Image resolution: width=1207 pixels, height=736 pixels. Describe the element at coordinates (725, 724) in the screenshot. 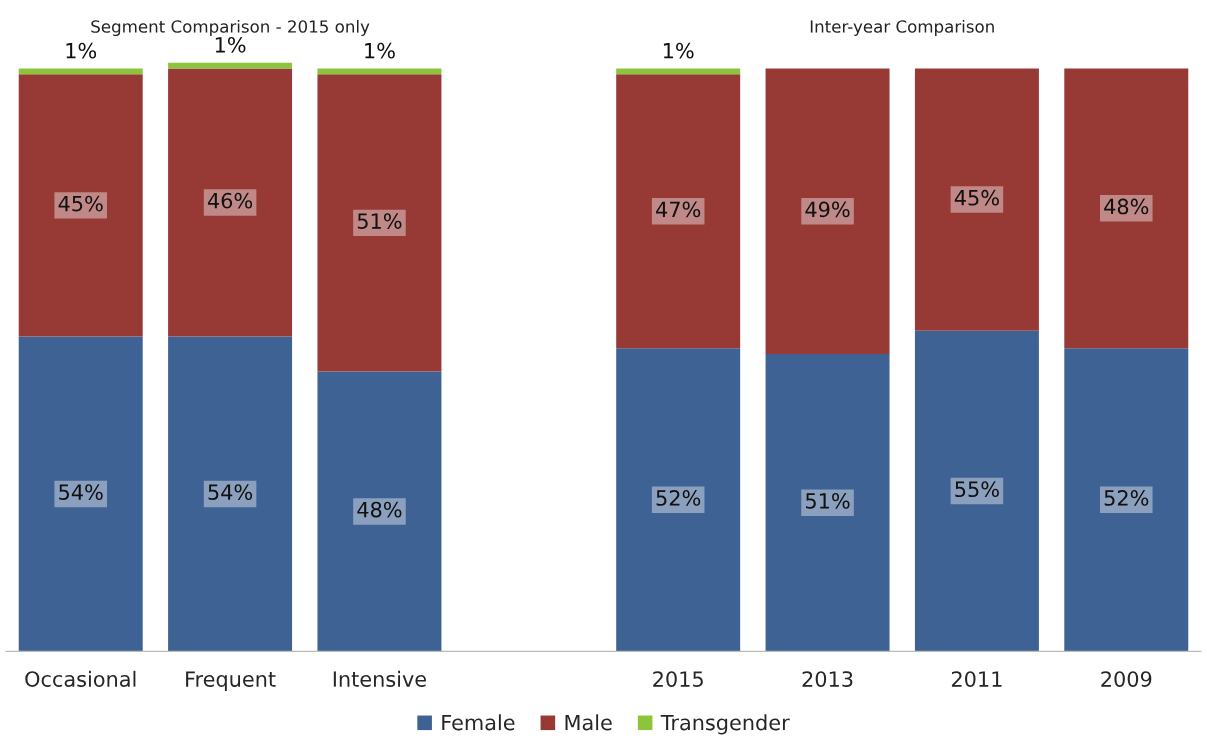

I see `legend-label: Transgender` at that location.